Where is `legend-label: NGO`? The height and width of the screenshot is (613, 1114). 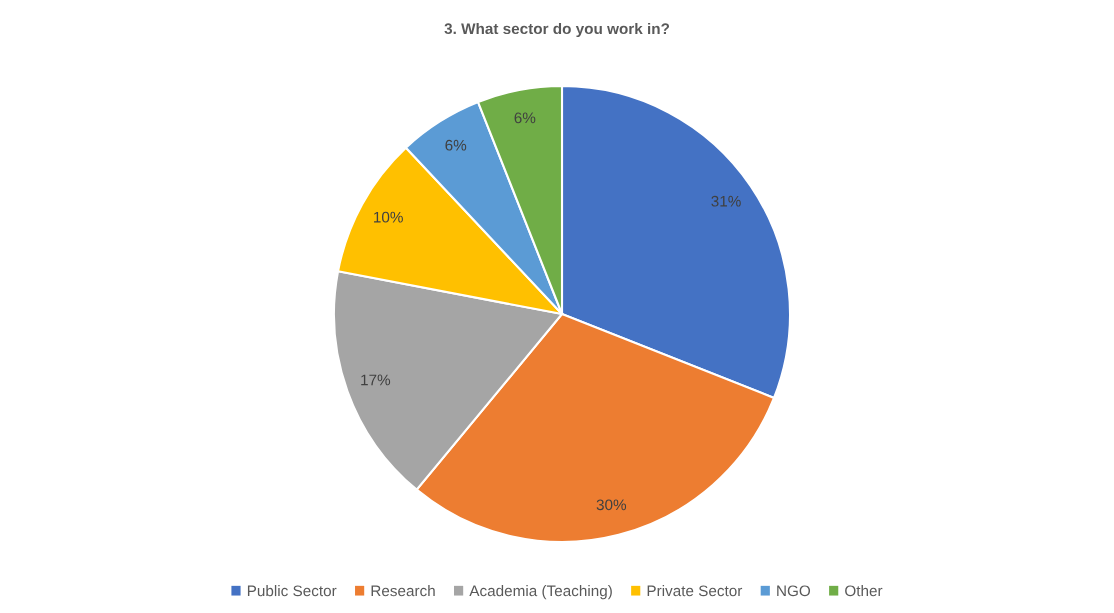
legend-label: NGO is located at coordinates (794, 591).